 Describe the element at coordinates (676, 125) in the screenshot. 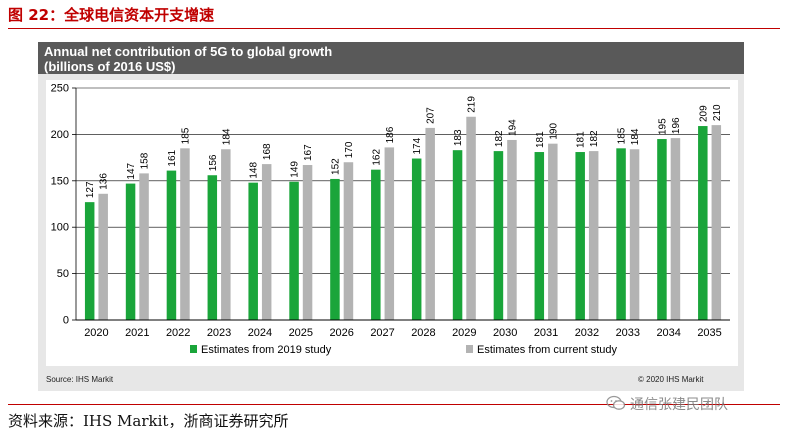

I see `data-label-current: 196` at that location.